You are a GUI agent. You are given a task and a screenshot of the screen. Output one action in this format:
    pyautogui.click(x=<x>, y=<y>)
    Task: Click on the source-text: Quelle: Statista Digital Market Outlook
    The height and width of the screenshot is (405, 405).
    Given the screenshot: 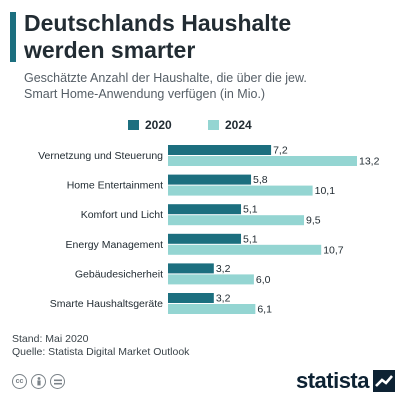 What is the action you would take?
    pyautogui.click(x=101, y=352)
    